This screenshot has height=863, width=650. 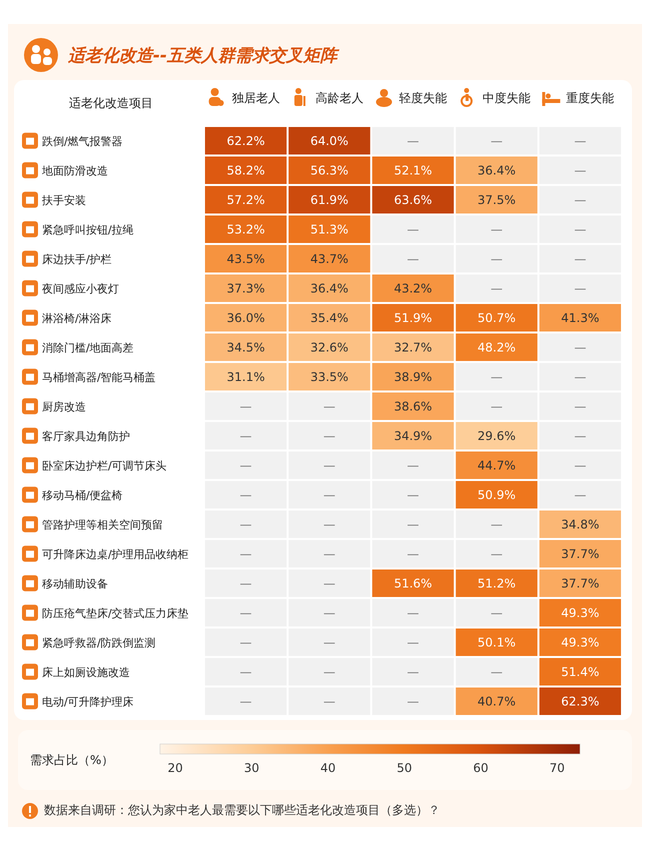 I want to click on x-tick-label: 中度失能, so click(x=506, y=98).